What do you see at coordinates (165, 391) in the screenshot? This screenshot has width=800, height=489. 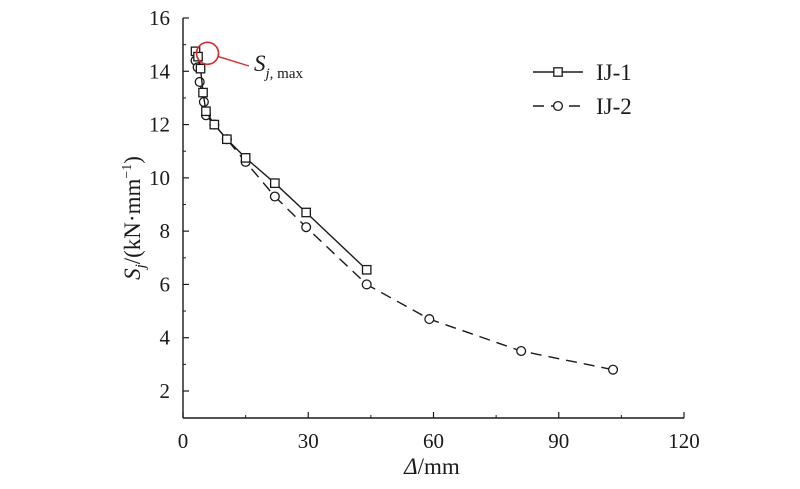 I see `y-tick-label: 2` at bounding box center [165, 391].